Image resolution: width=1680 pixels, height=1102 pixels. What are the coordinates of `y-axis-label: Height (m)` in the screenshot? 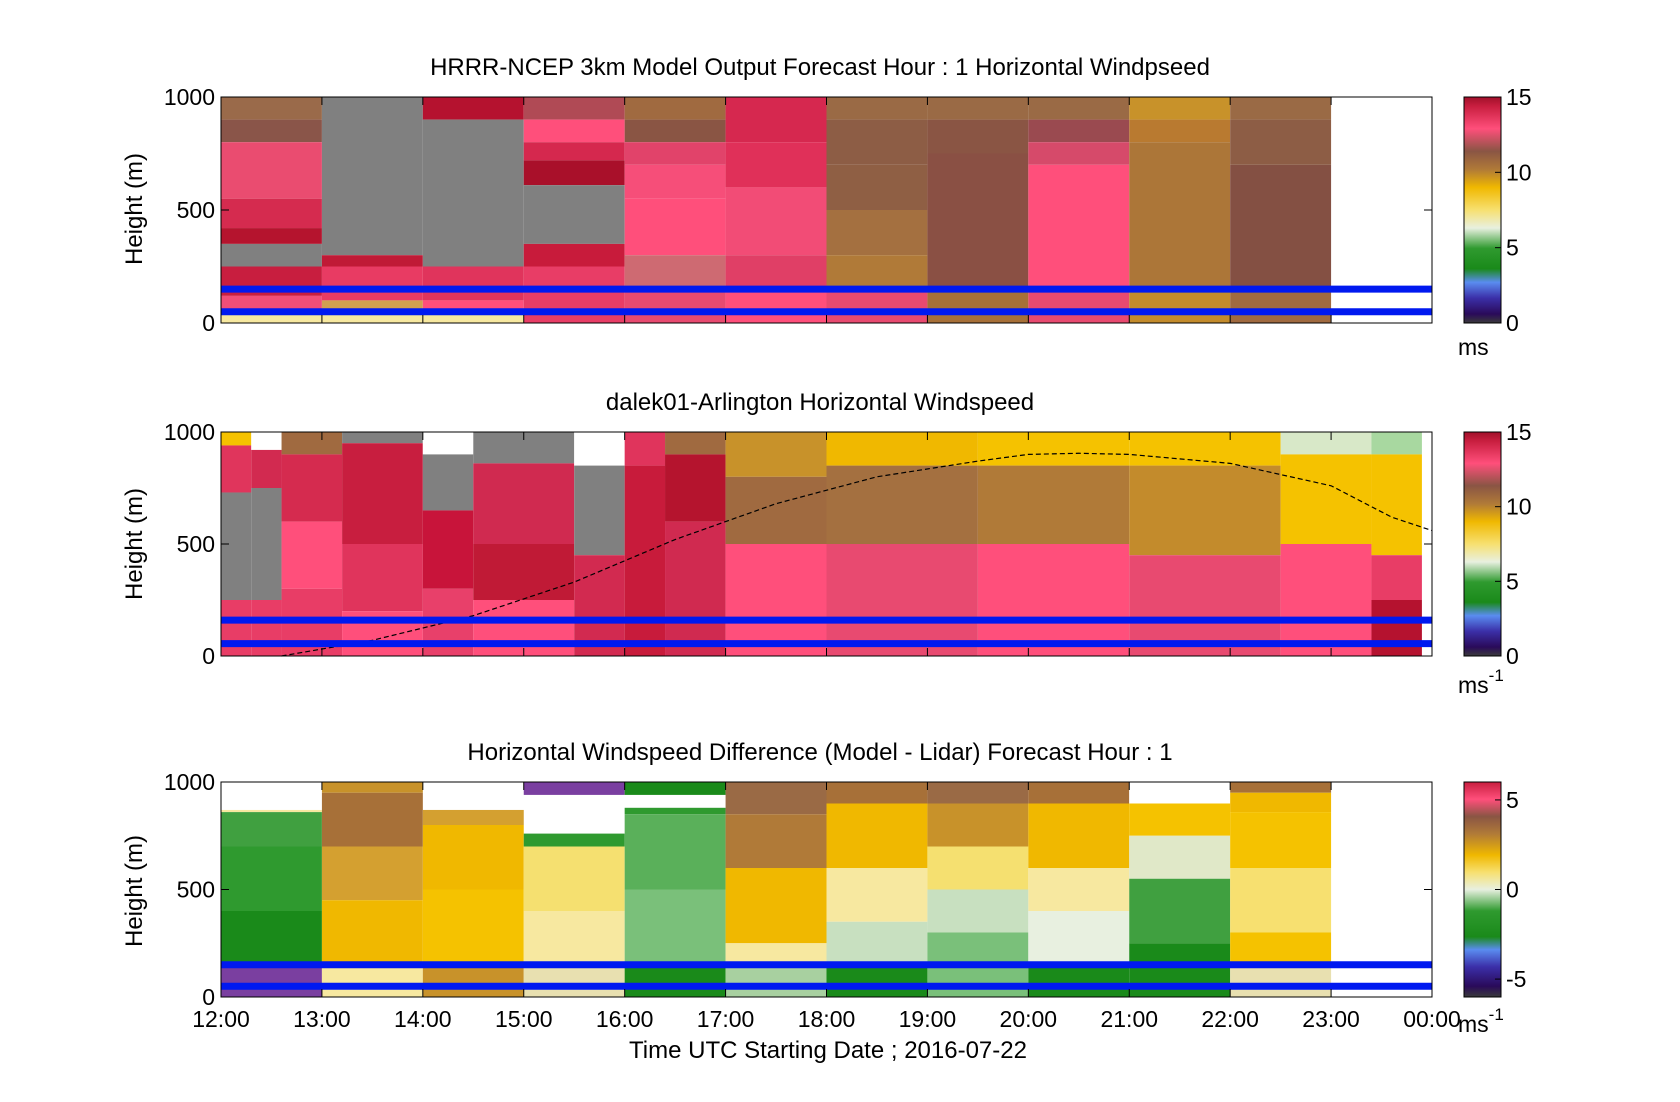 It's located at (134, 209).